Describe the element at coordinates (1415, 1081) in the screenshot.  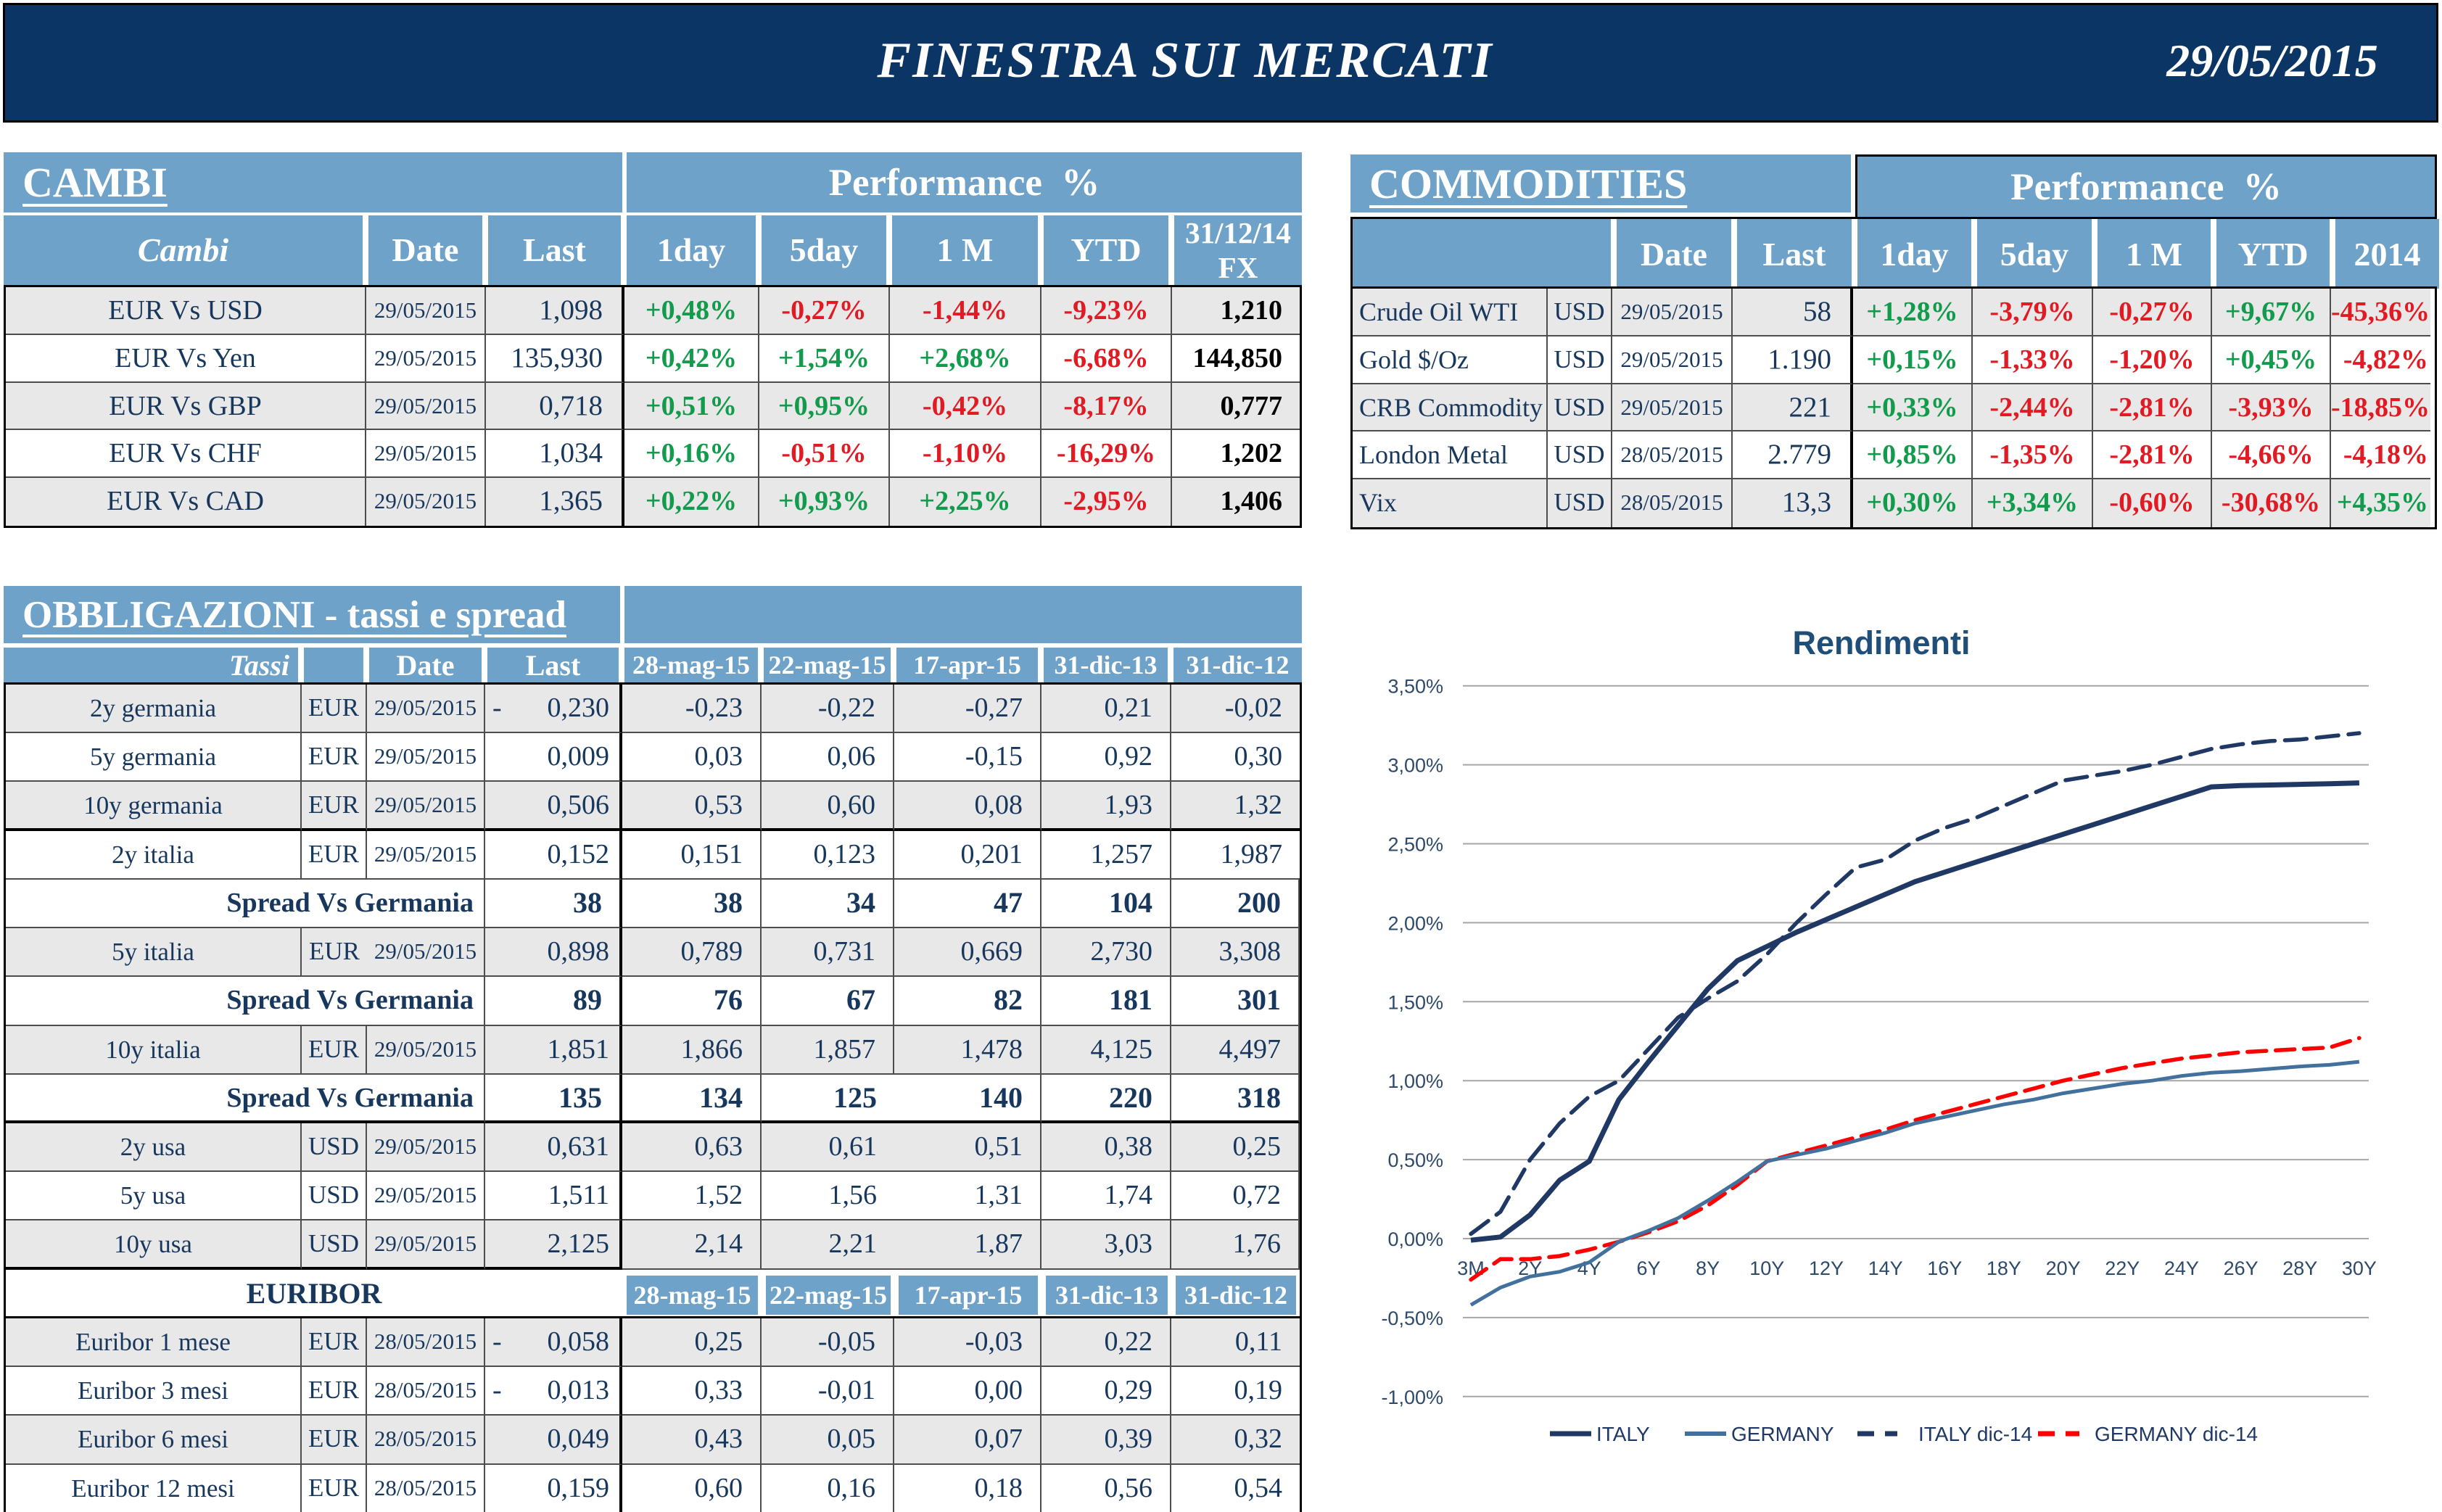
I see `svg-text: 1,00%` at that location.